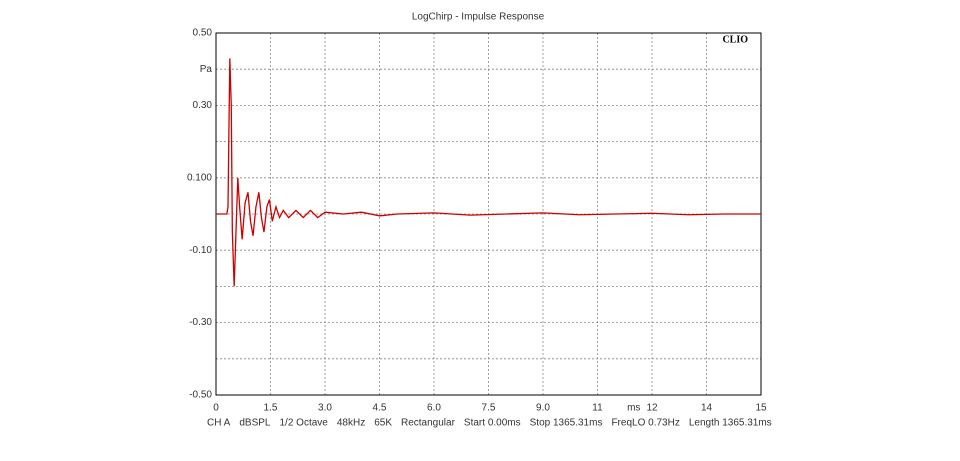 The width and height of the screenshot is (960, 461). What do you see at coordinates (543, 408) in the screenshot?
I see `x-tick-label: 9.0` at bounding box center [543, 408].